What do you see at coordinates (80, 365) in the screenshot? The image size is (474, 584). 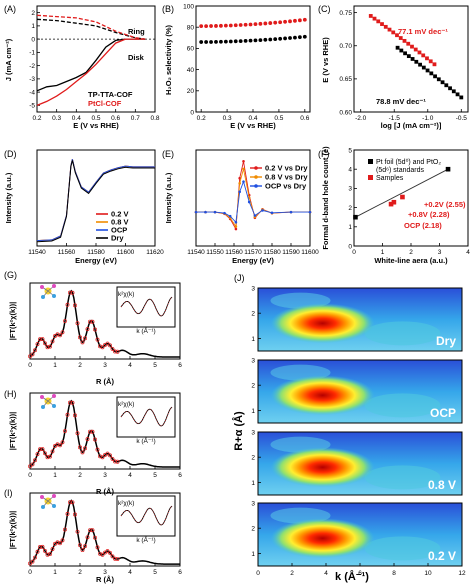 I see `panel-g-xtick-label: 2` at bounding box center [80, 365].